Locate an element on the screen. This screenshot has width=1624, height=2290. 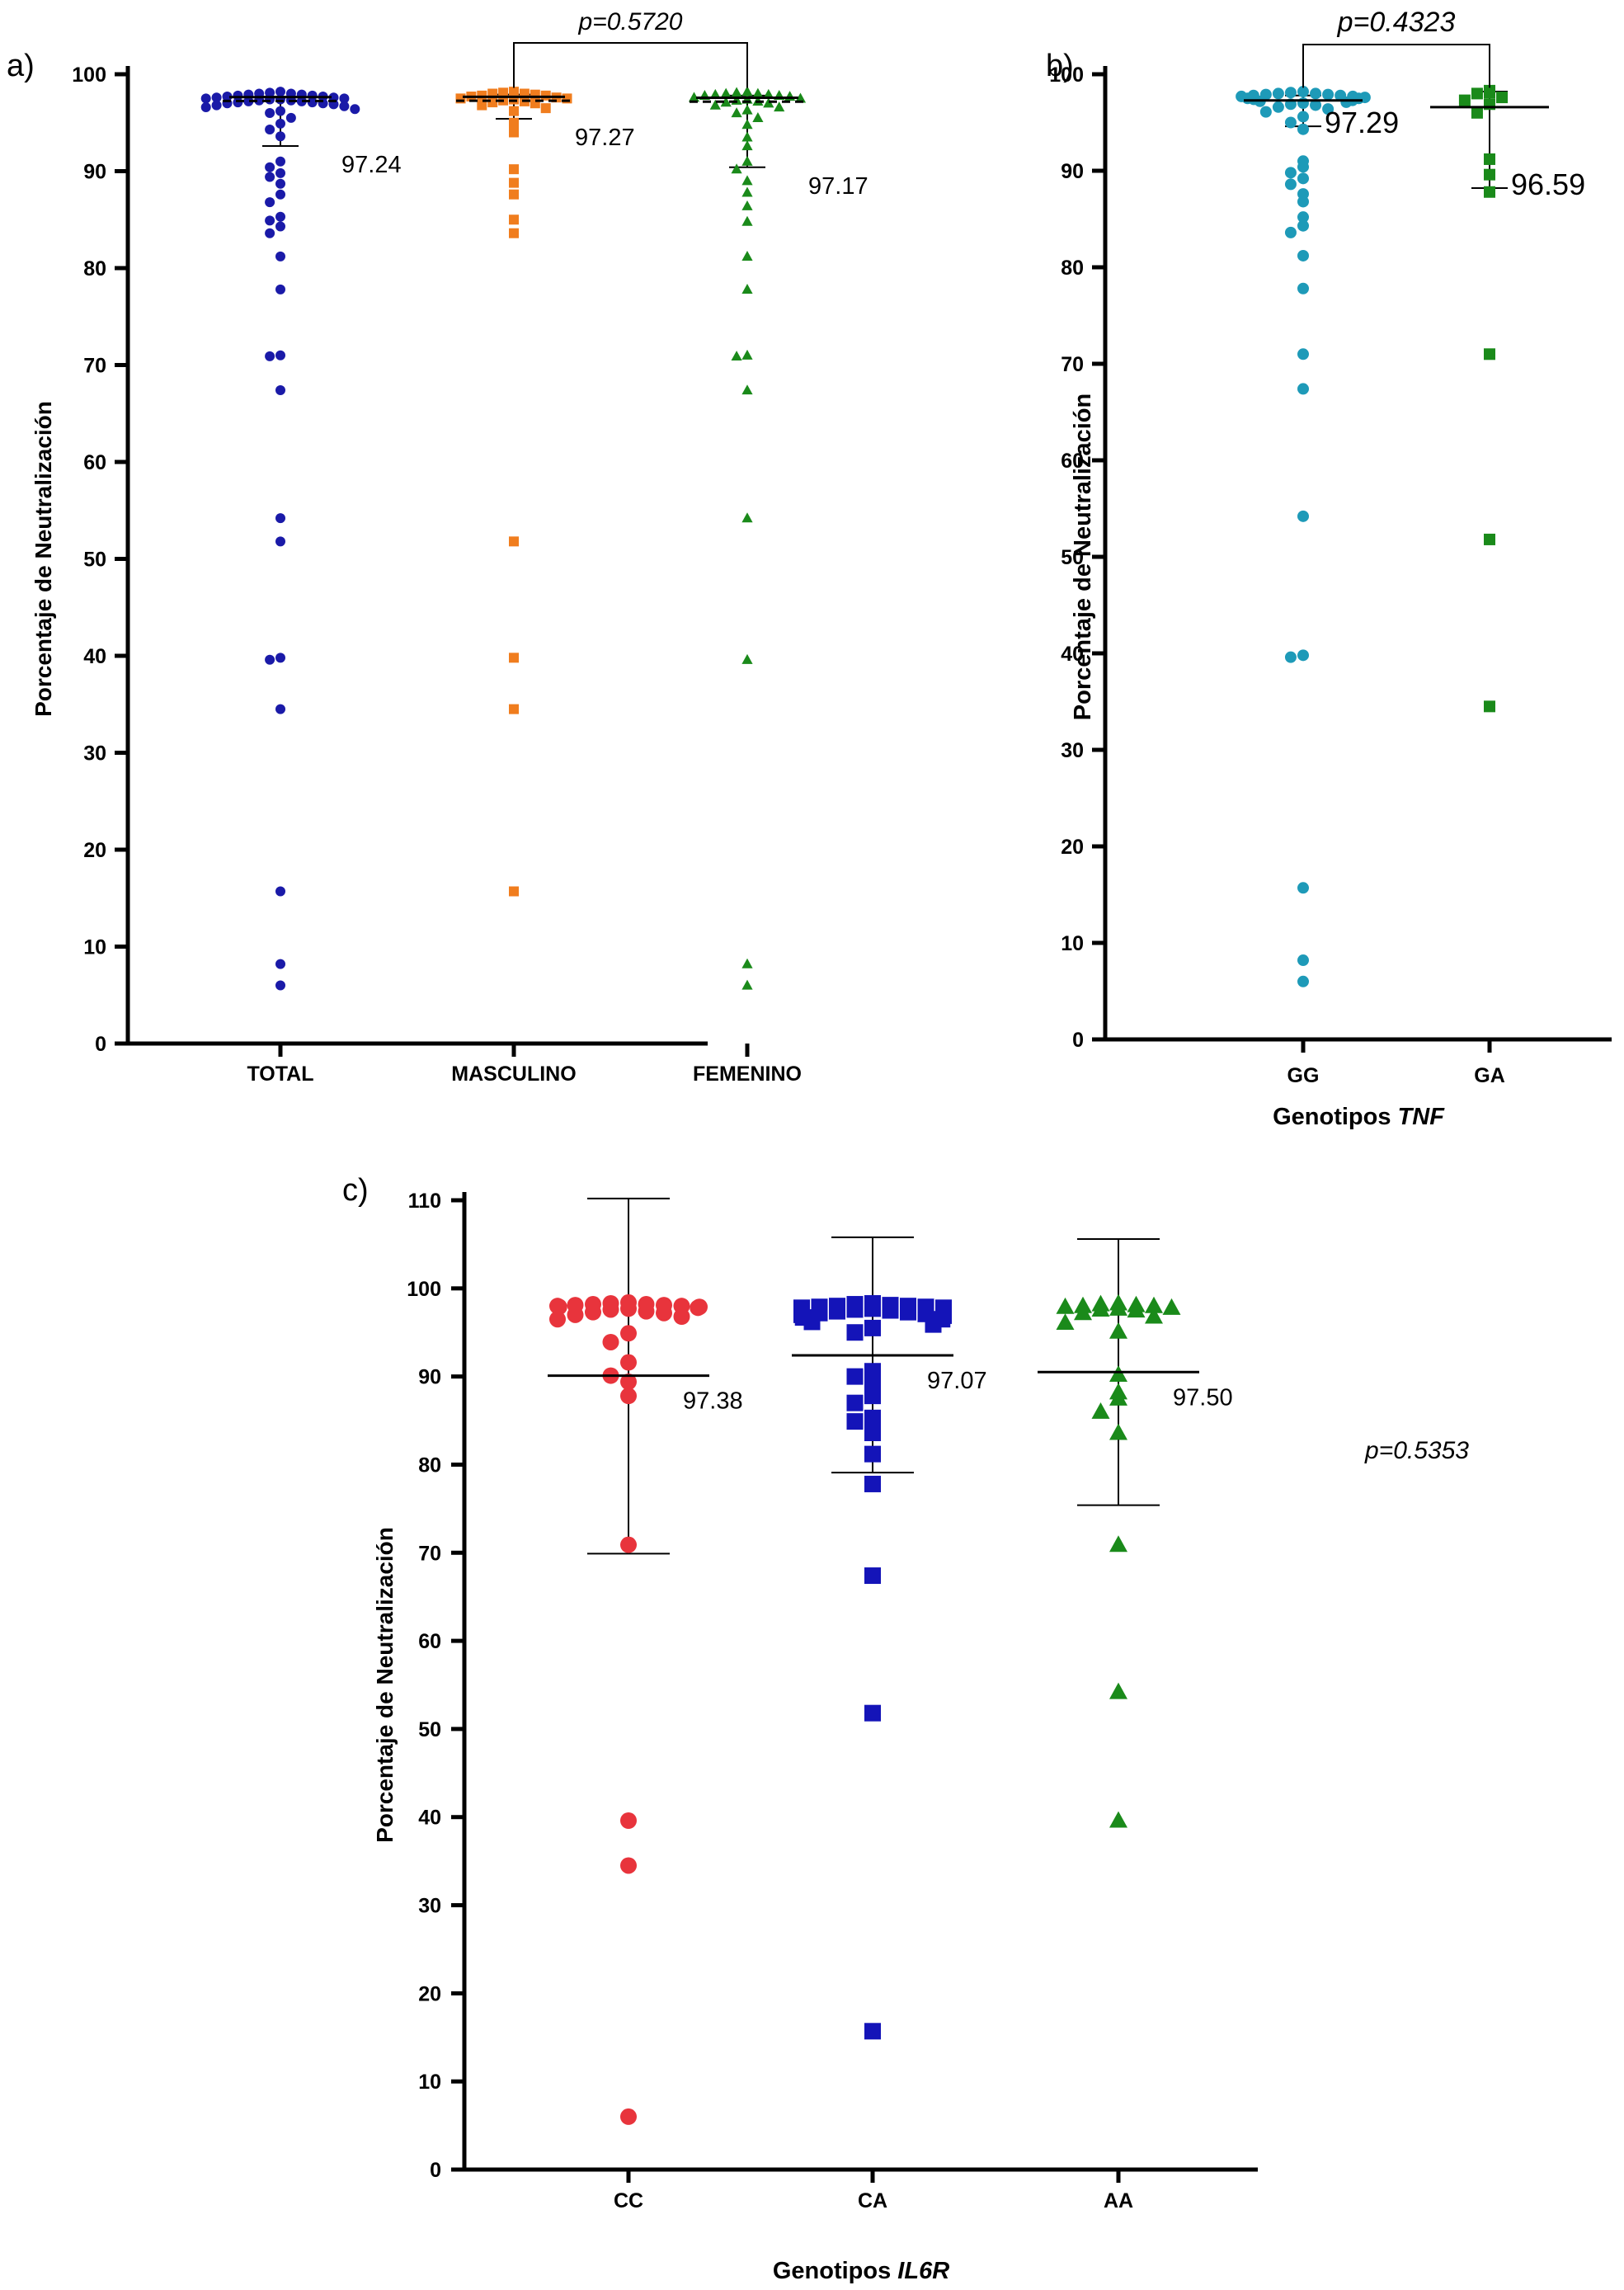
x-tick-label: FEMENINO is located at coordinates (748, 1074).